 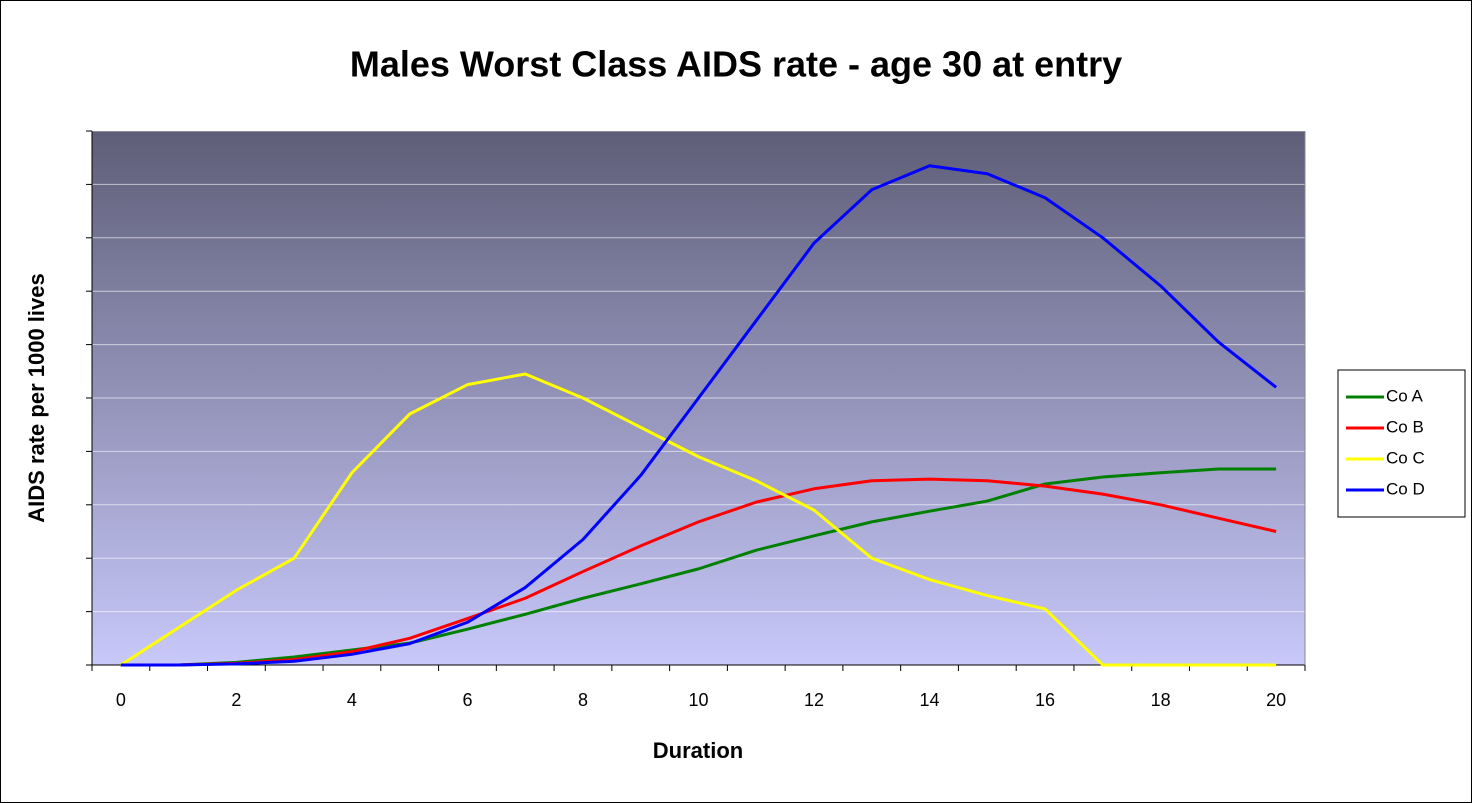 I want to click on x-tick-label: 8, so click(x=583, y=700).